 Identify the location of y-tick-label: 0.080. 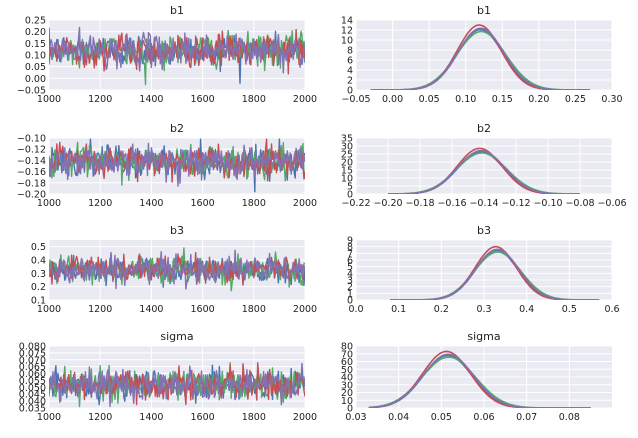
(32, 347).